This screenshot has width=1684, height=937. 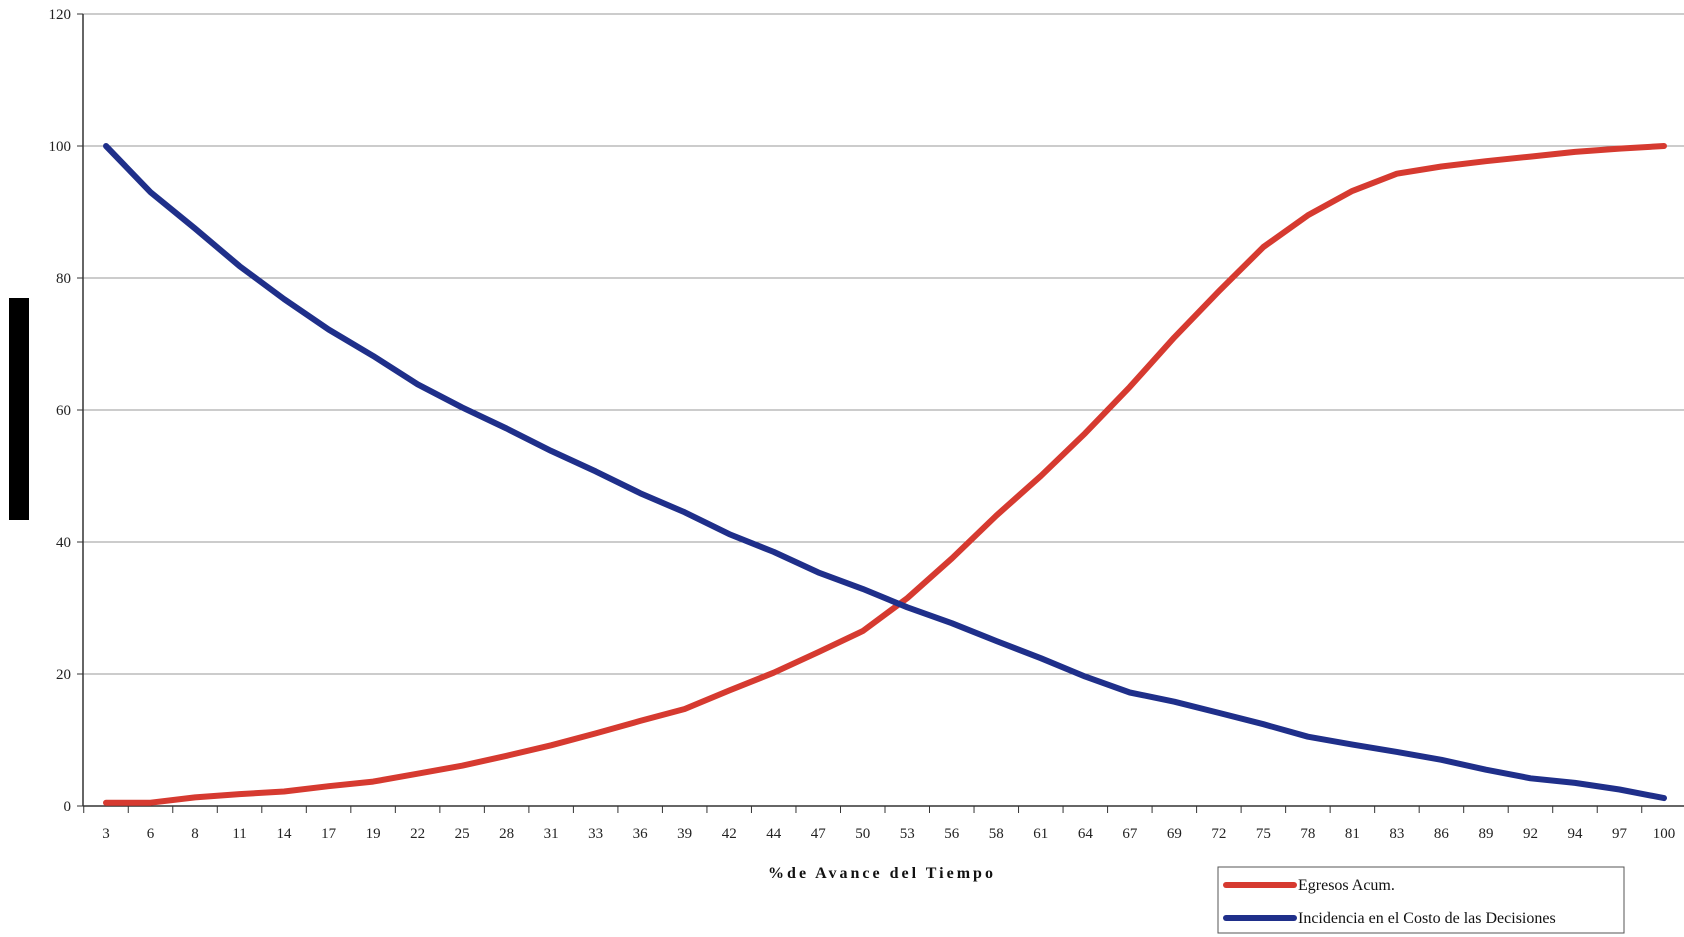 I want to click on x-tick-label: 8, so click(x=195, y=834).